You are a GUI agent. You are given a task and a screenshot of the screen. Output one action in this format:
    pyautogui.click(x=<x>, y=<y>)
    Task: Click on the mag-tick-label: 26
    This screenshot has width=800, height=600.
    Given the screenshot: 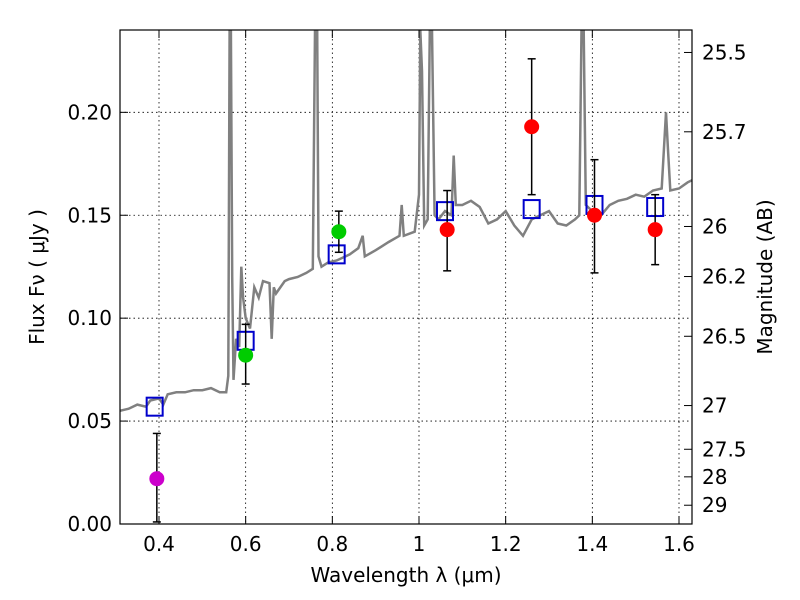 What is the action you would take?
    pyautogui.click(x=714, y=226)
    